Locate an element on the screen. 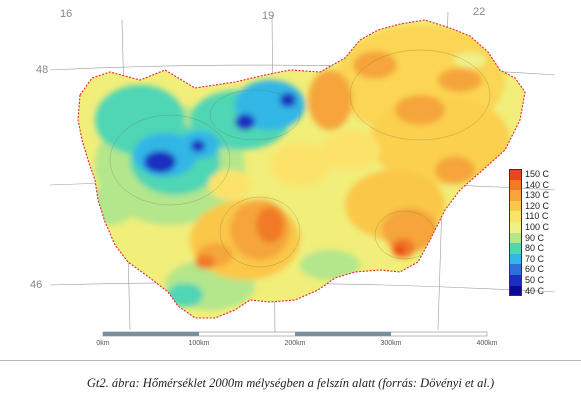 The height and width of the screenshot is (400, 581). legend-entry: 130 C is located at coordinates (529, 195).